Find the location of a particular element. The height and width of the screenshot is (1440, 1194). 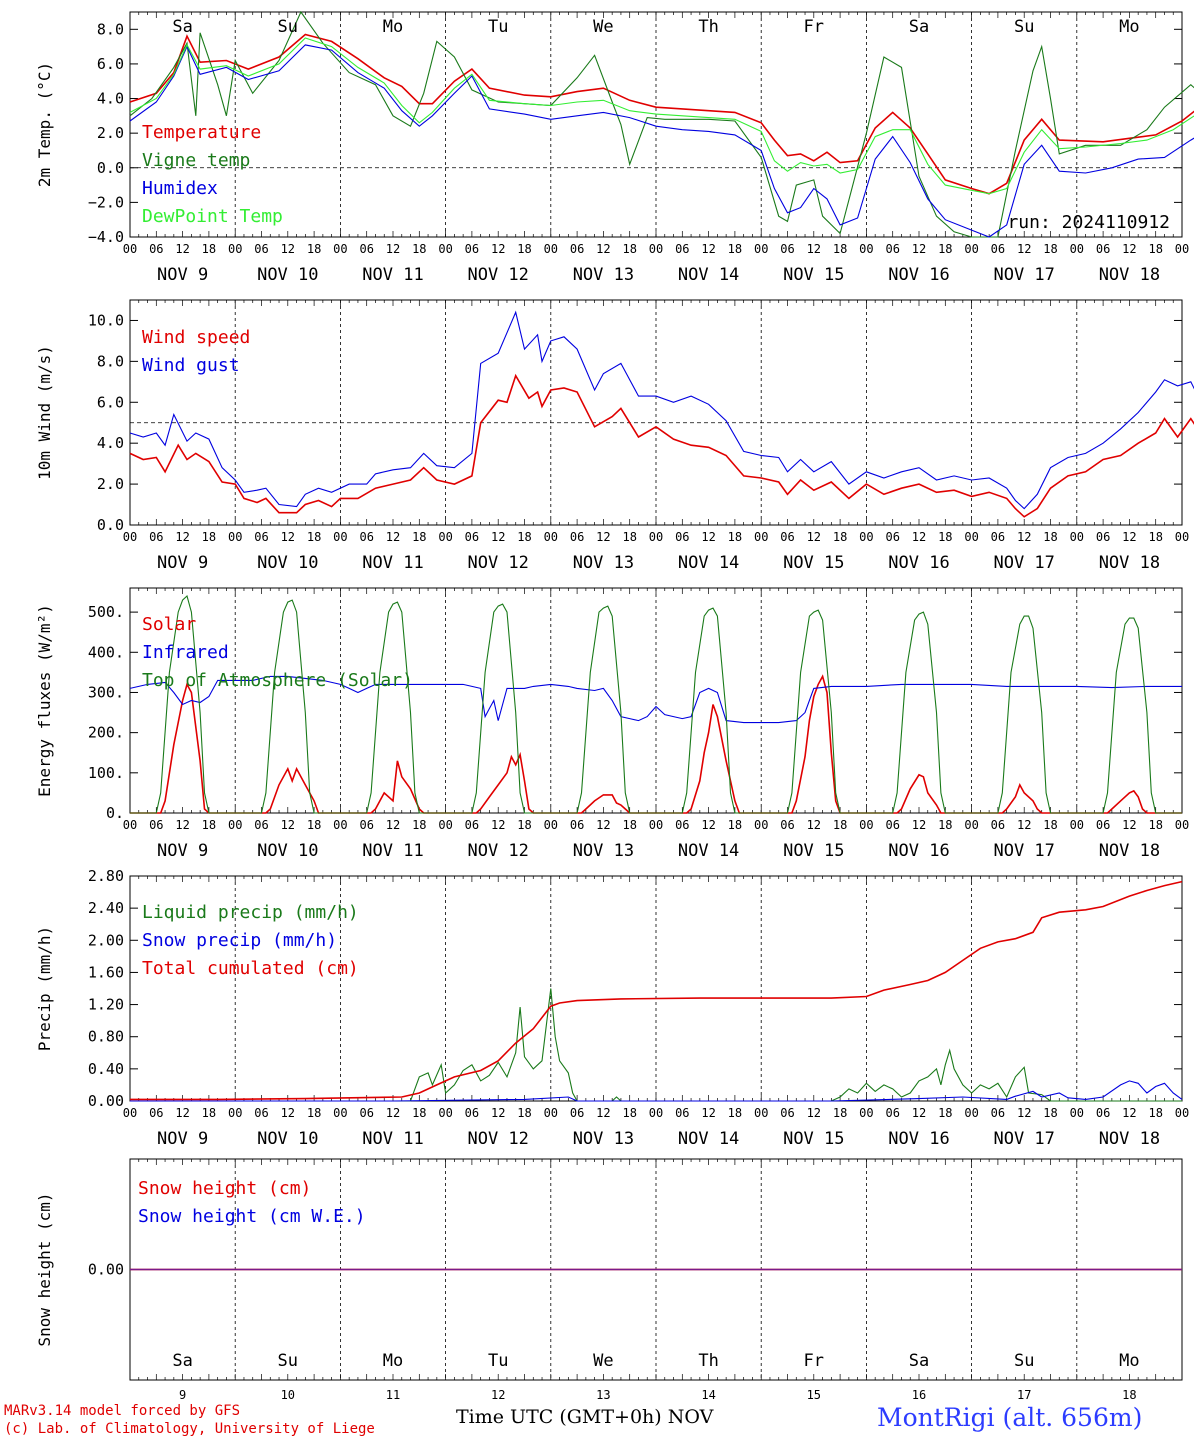

legend-entry: Top of Atmosphere (Solar) is located at coordinates (277, 680).